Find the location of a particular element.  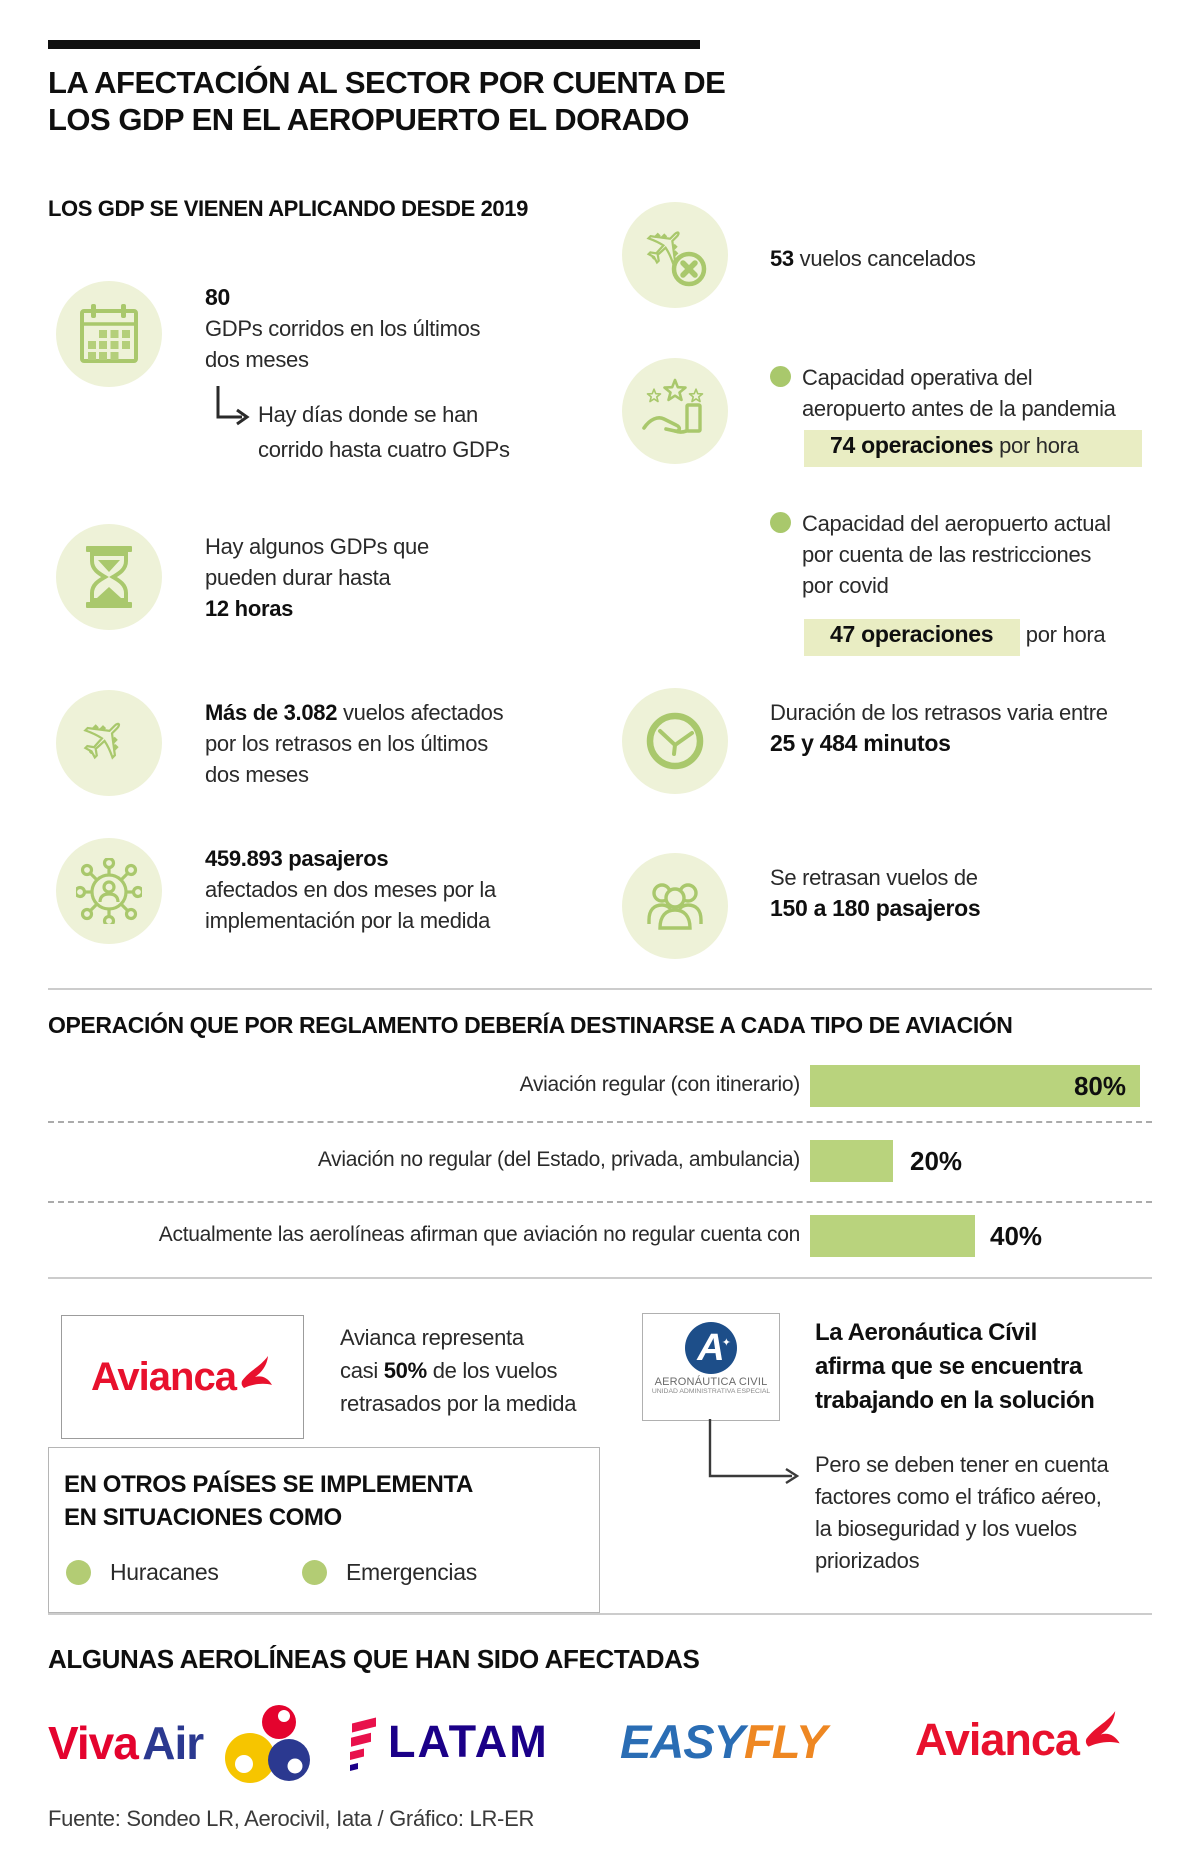

intro-label: LOS GDP SE VIENEN APLICANDO DESDE 2019 is located at coordinates (288, 208).